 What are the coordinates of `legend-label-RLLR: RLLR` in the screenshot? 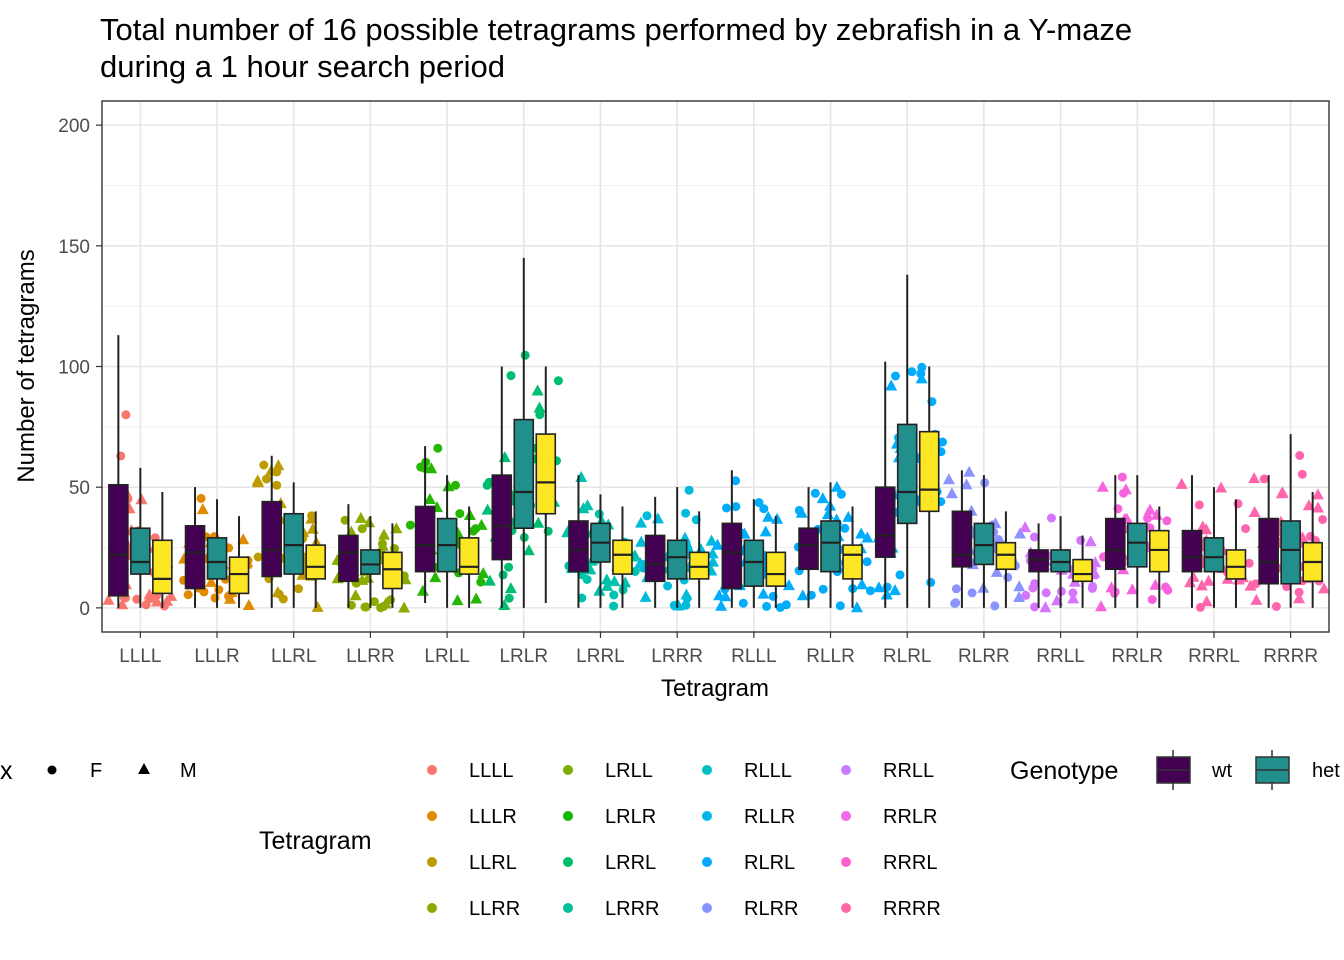 It's located at (769, 817).